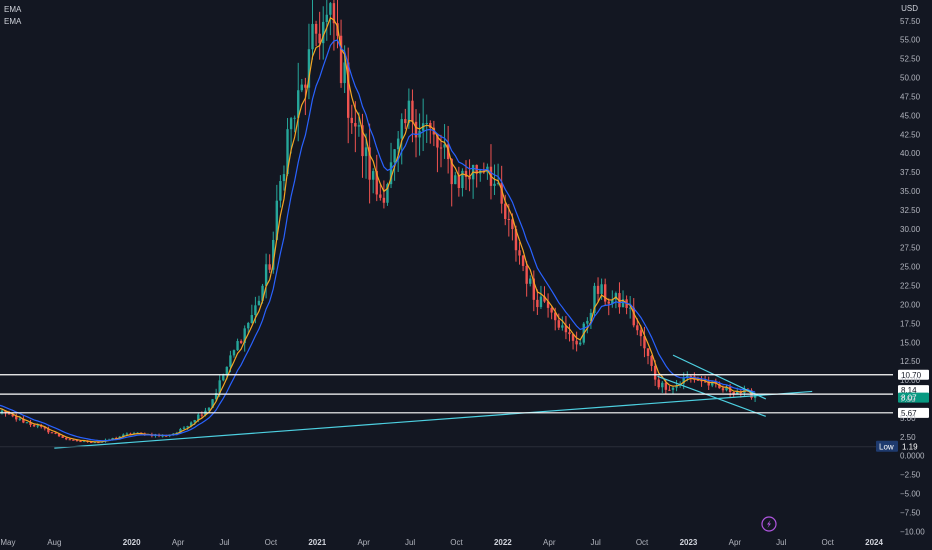 The height and width of the screenshot is (550, 932). I want to click on y-tick-label: 15.00, so click(910, 342).